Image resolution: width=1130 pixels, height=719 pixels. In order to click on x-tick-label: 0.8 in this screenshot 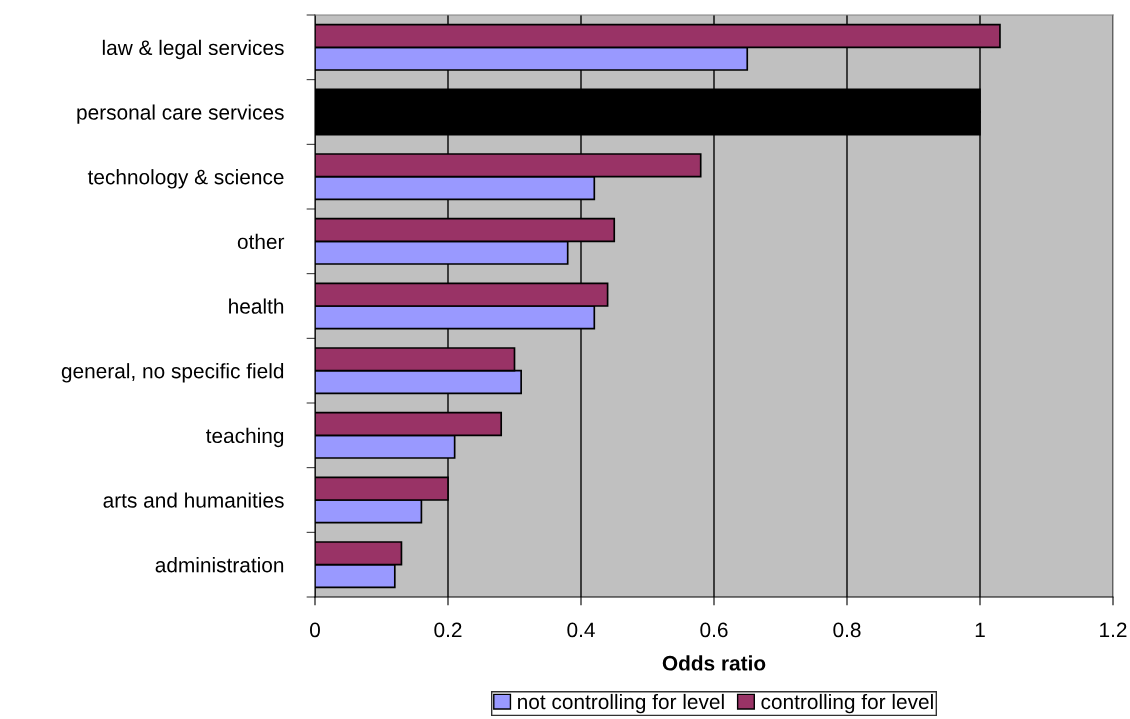, I will do `click(847, 630)`.